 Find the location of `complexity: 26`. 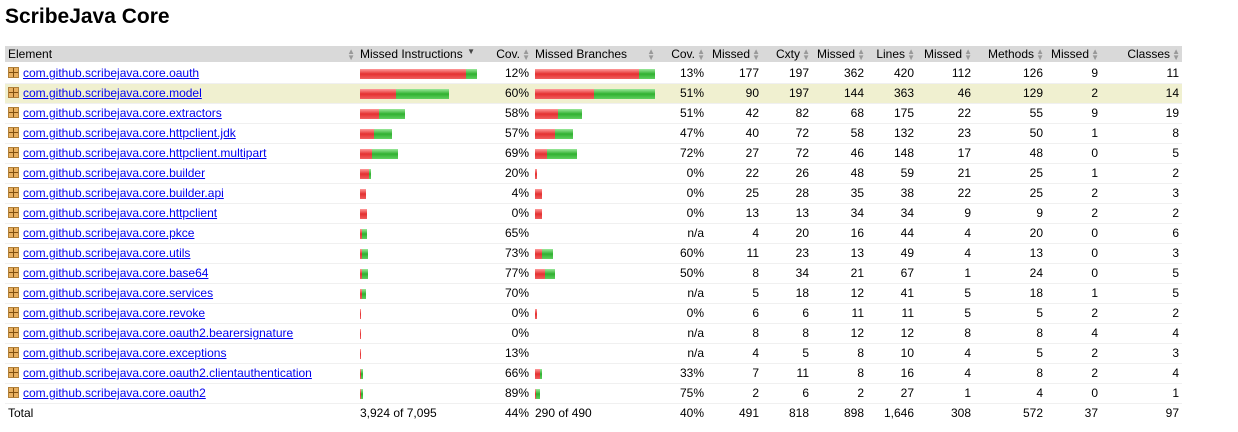

complexity: 26 is located at coordinates (787, 173).